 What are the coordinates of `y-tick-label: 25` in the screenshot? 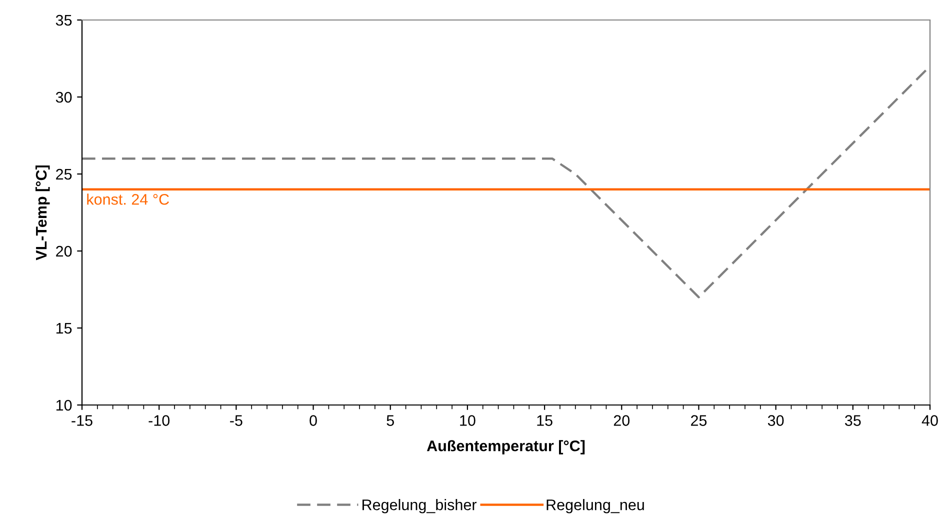 It's located at (64, 174).